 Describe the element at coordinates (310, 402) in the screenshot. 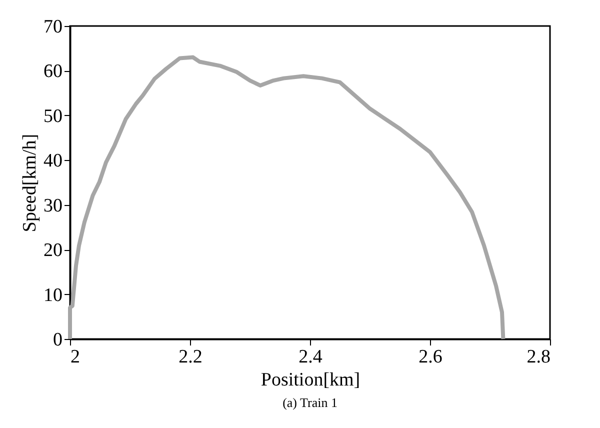

I see `text: (a) Train 1` at that location.